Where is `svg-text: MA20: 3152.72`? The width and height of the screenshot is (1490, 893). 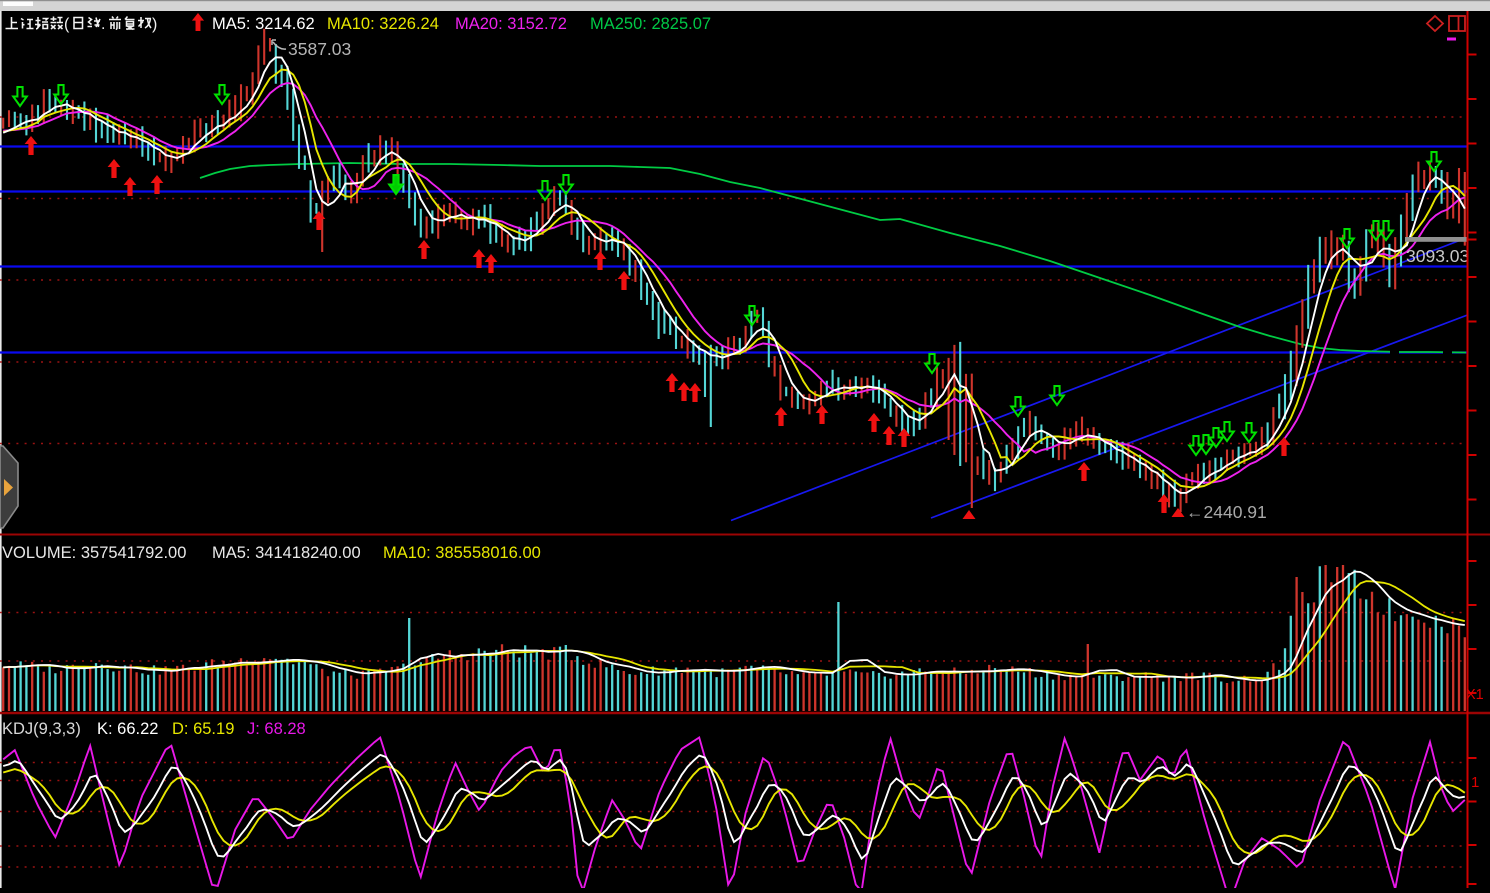 svg-text: MA20: 3152.72 is located at coordinates (511, 24).